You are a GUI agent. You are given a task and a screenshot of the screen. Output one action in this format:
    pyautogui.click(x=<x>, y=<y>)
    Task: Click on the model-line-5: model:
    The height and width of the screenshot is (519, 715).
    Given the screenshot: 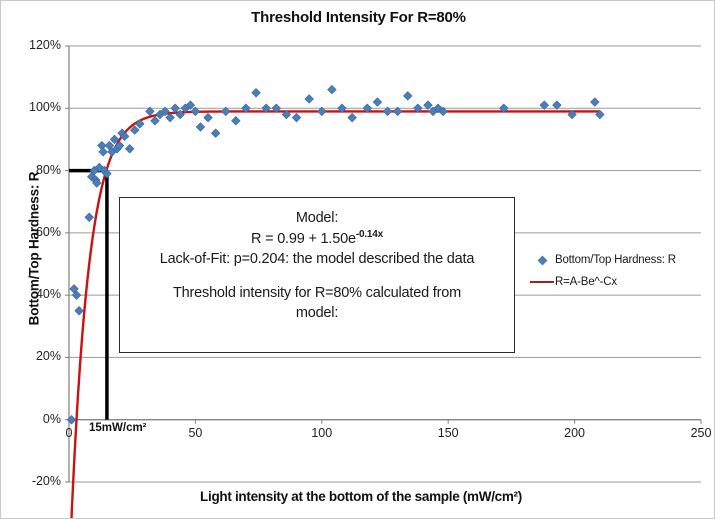 What is the action you would take?
    pyautogui.click(x=317, y=312)
    